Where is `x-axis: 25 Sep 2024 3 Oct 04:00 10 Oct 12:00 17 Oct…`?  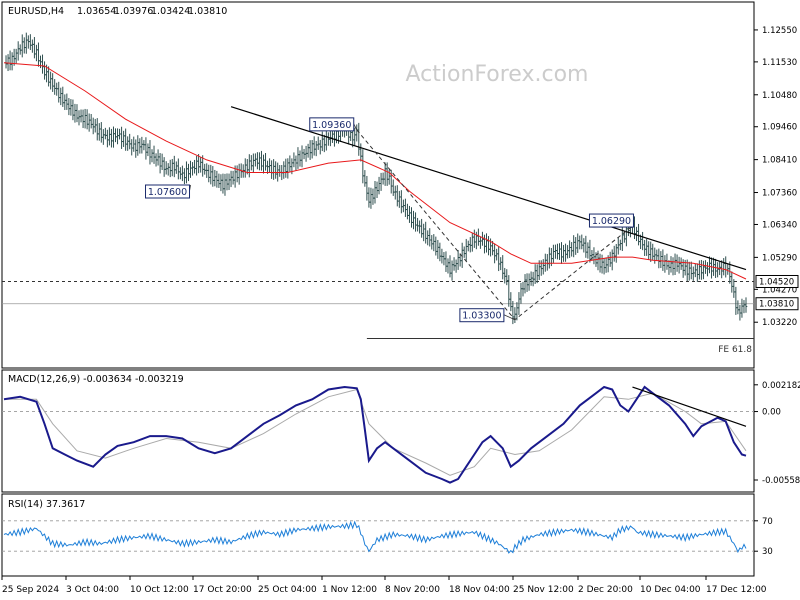 x-axis: 25 Sep 2024 3 Oct 04:00 10 Oct 12:00 17 Oct… is located at coordinates (384, 585).